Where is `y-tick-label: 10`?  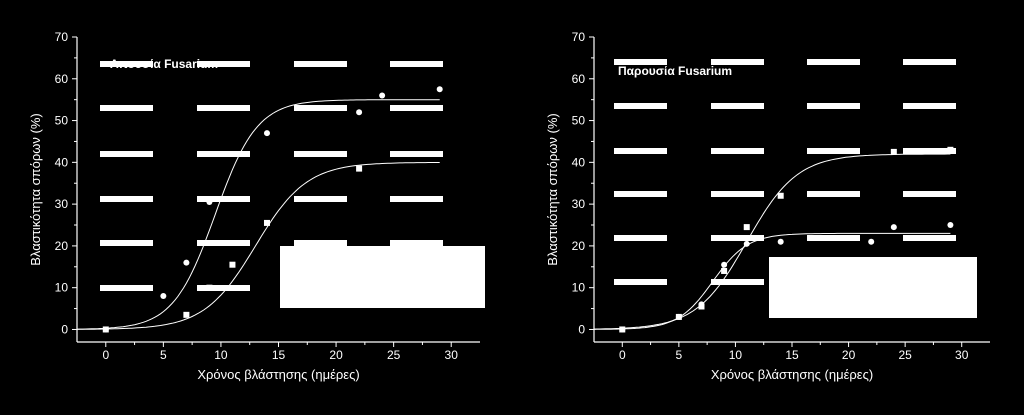
y-tick-label: 10 is located at coordinates (579, 288).